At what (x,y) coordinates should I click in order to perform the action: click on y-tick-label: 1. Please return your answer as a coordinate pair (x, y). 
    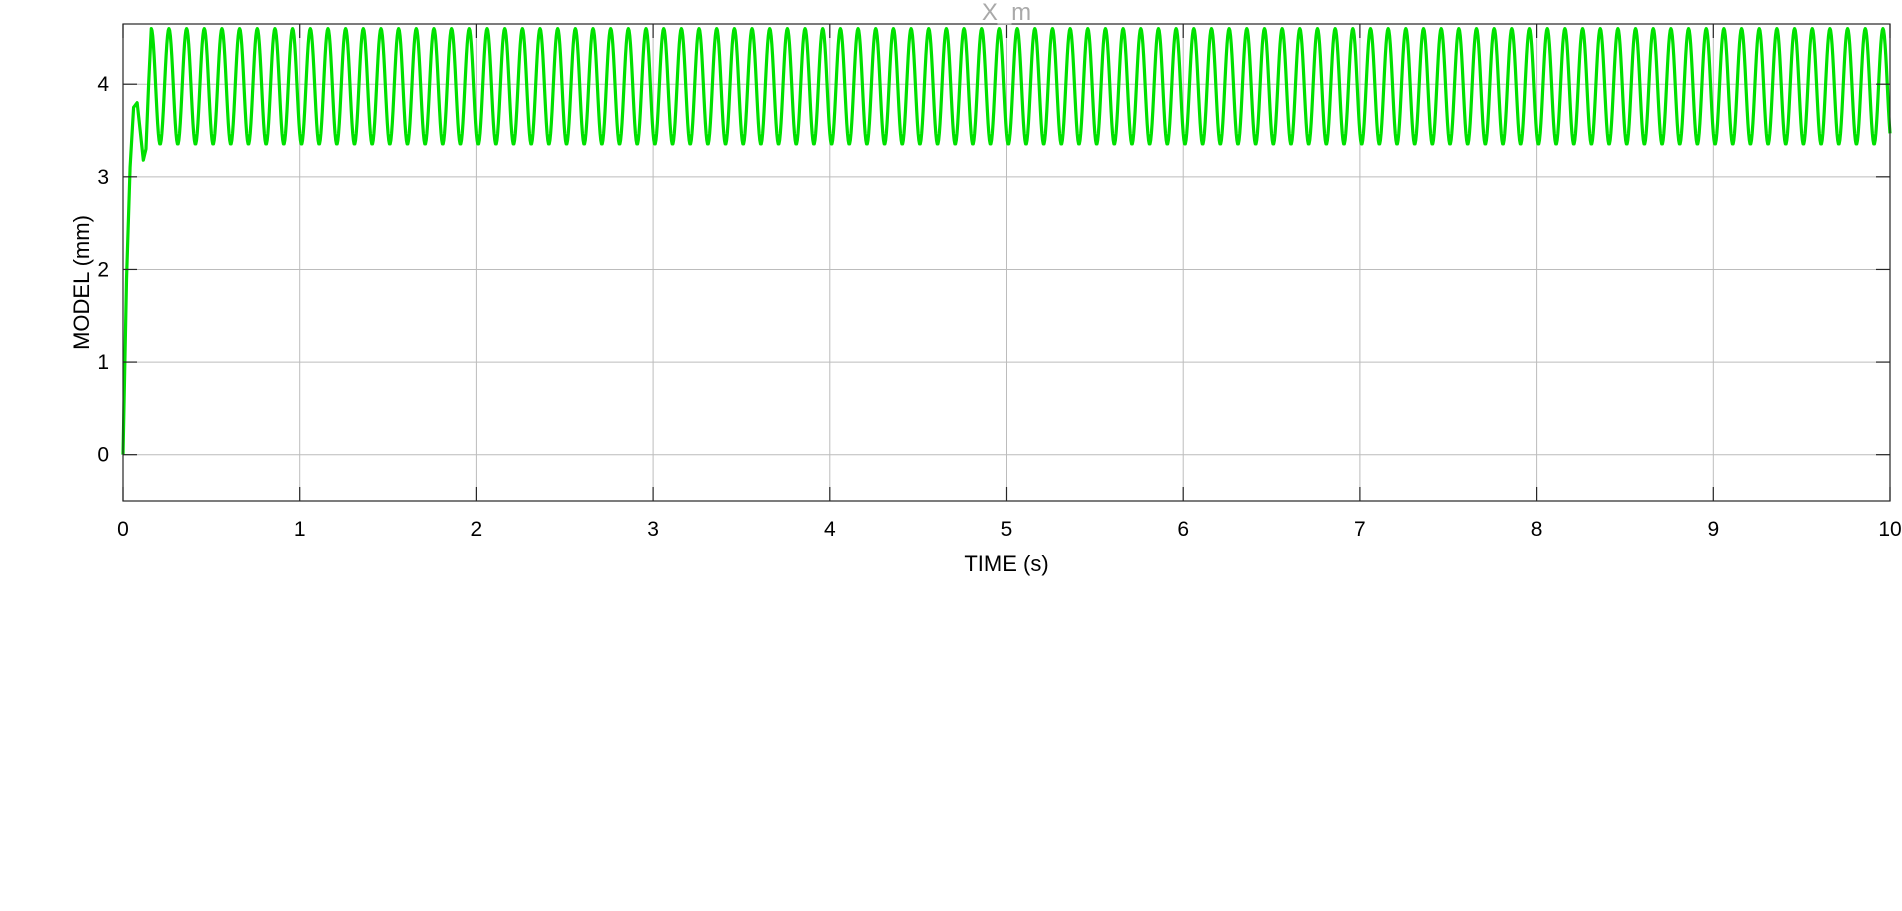
    Looking at the image, I should click on (103, 362).